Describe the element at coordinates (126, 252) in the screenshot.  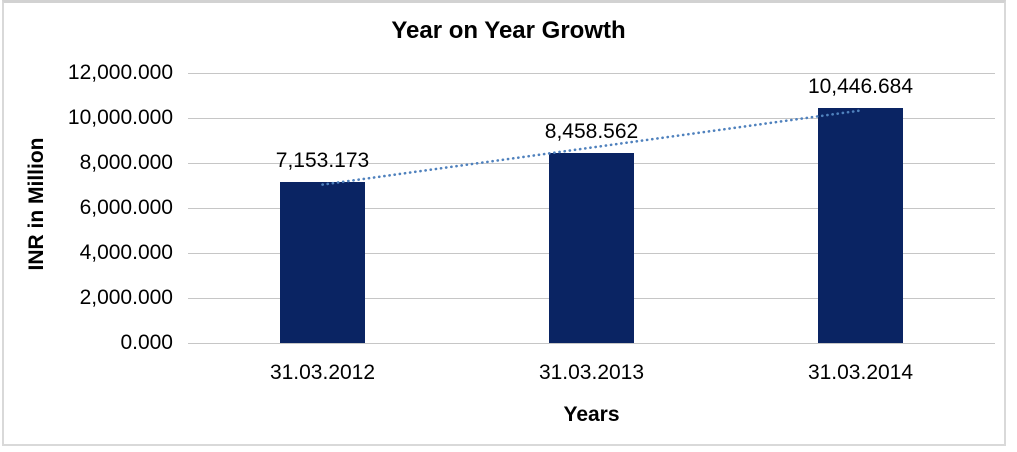
I see `y-tick-label: 4,000.000` at that location.